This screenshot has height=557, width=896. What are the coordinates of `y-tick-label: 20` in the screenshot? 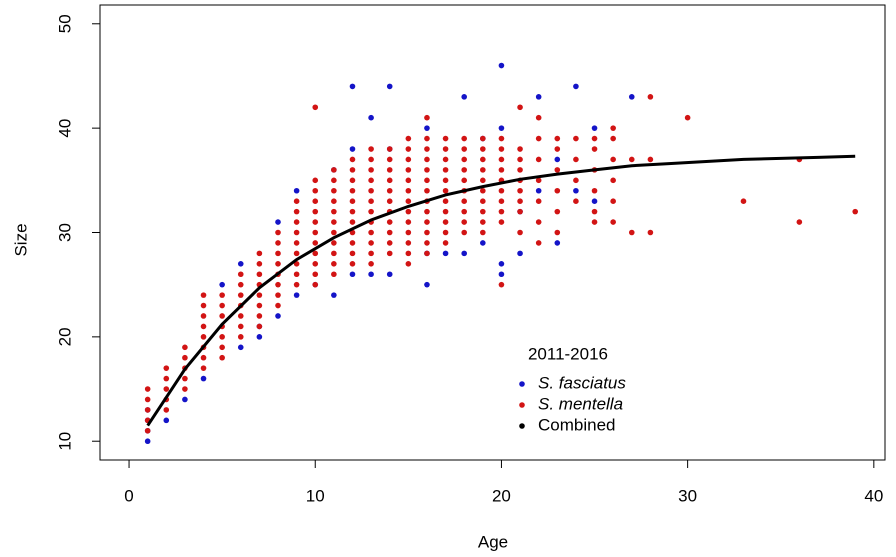 It's located at (64, 336).